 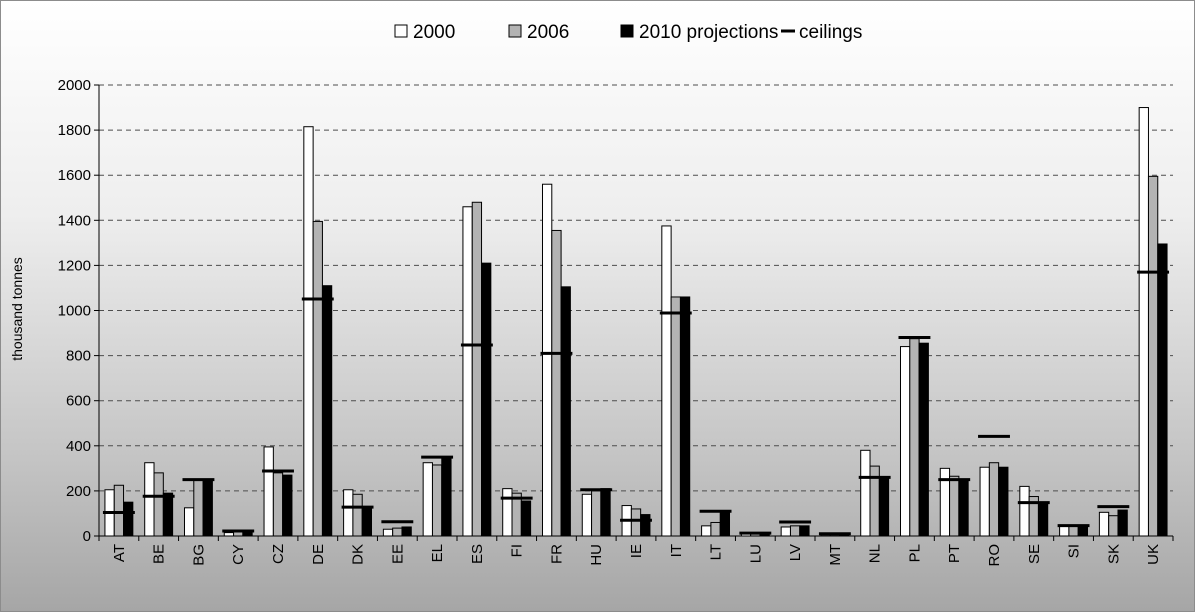 What do you see at coordinates (158, 504) in the screenshot?
I see `bar-2006-BE` at bounding box center [158, 504].